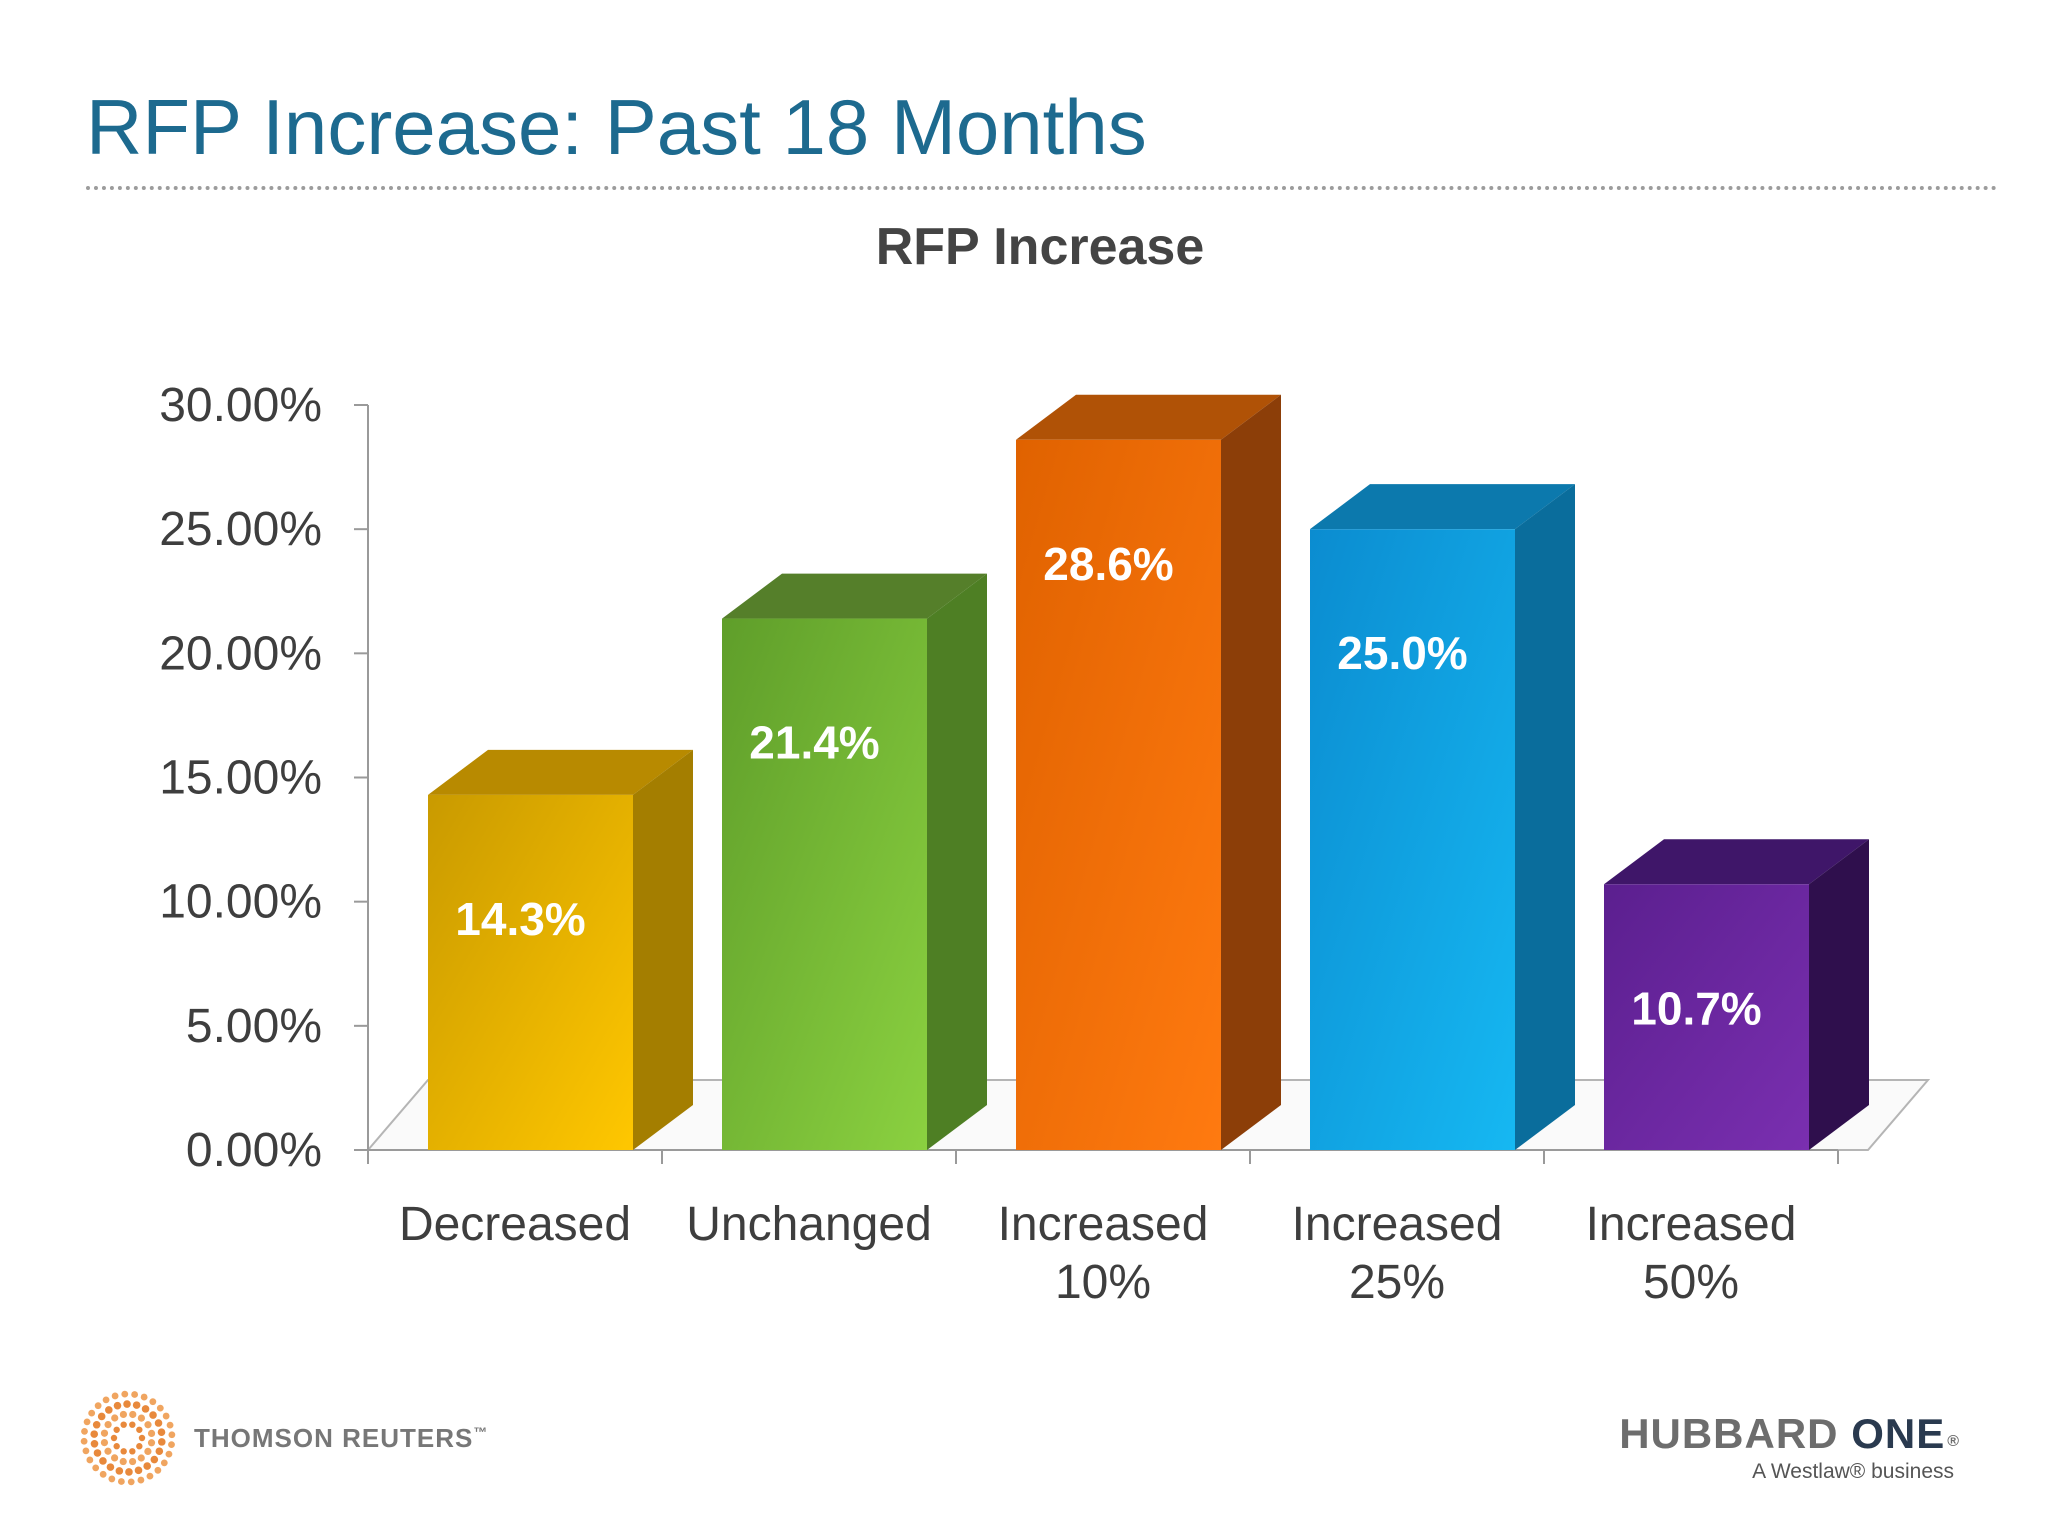 The image size is (2048, 1536). I want to click on x-category-label: Increased 10%, so click(1103, 1253).